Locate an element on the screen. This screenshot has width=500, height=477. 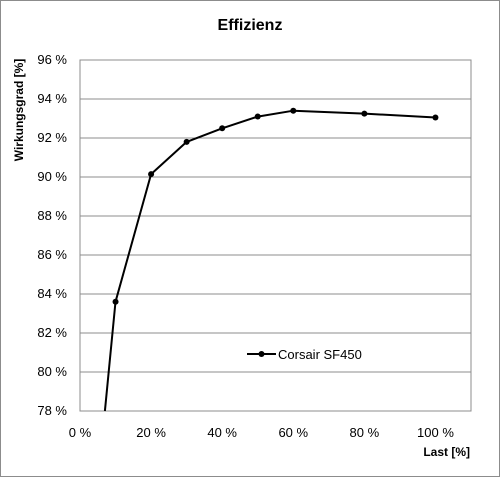
y-tick-label: 94 % is located at coordinates (52, 98).